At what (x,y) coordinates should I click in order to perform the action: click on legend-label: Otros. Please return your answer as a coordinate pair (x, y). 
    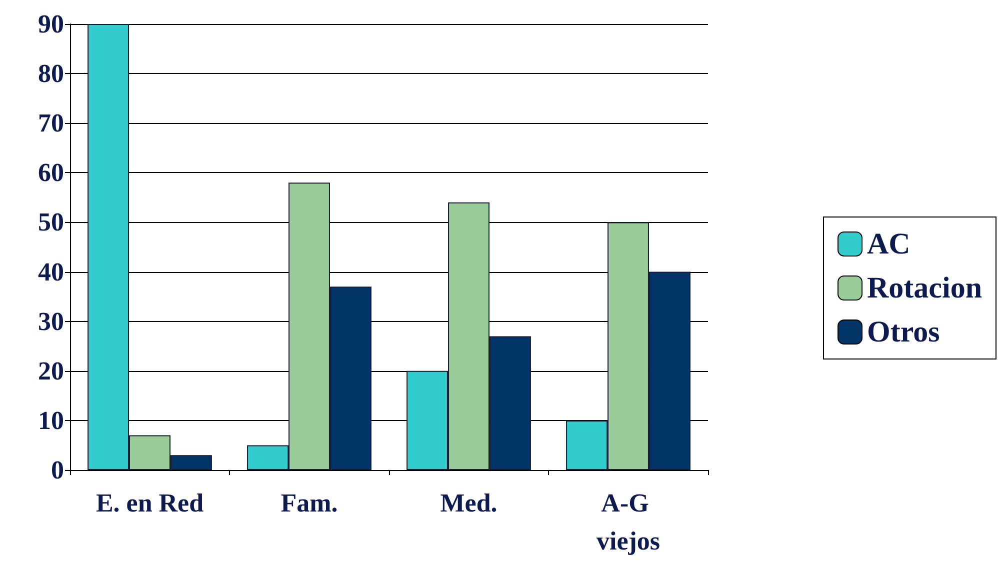
    Looking at the image, I should click on (903, 332).